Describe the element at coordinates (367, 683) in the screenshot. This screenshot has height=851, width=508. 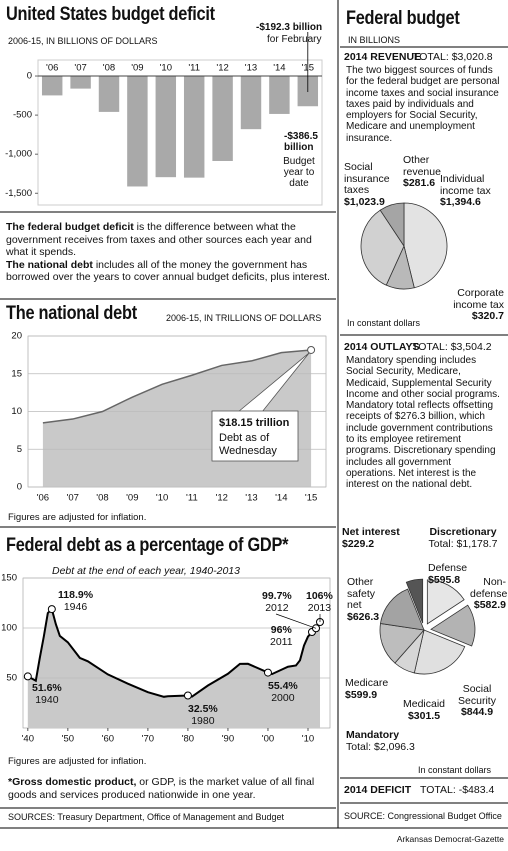
I see `pie-label-name: Medicare` at that location.